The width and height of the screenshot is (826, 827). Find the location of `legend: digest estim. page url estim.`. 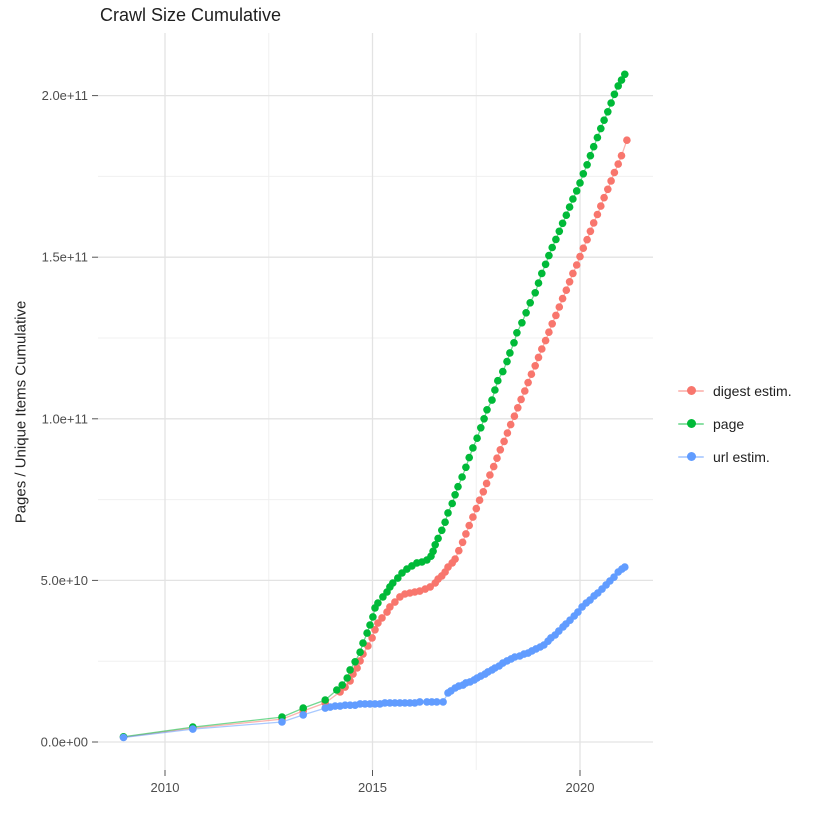

legend: digest estim. page url estim. is located at coordinates (735, 423).